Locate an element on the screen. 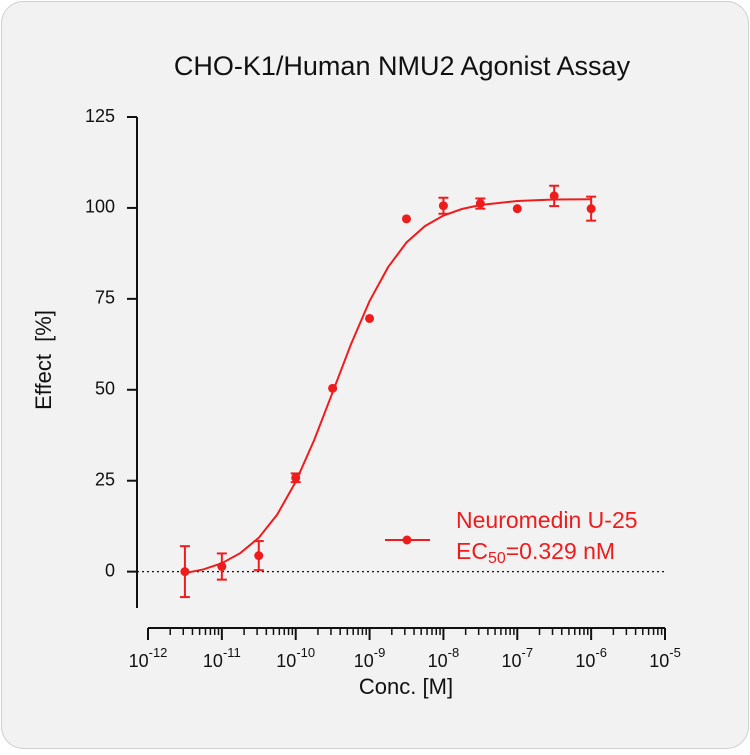 Image resolution: width=750 pixels, height=755 pixels. x-tick-label: 10⁻⁶ is located at coordinates (591, 657).